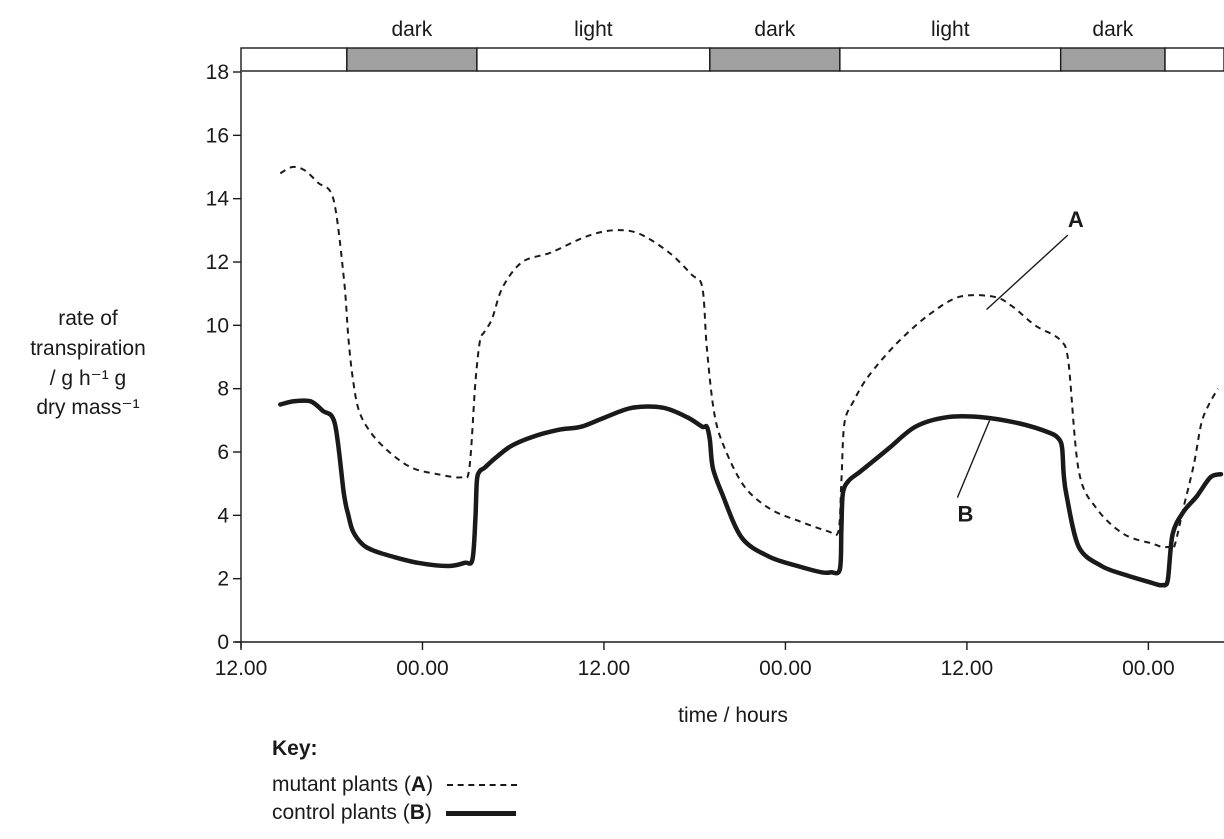 Image resolution: width=1224 pixels, height=839 pixels. What do you see at coordinates (732, 45) in the screenshot?
I see `light-dark-bar: dark light dark light dark` at bounding box center [732, 45].